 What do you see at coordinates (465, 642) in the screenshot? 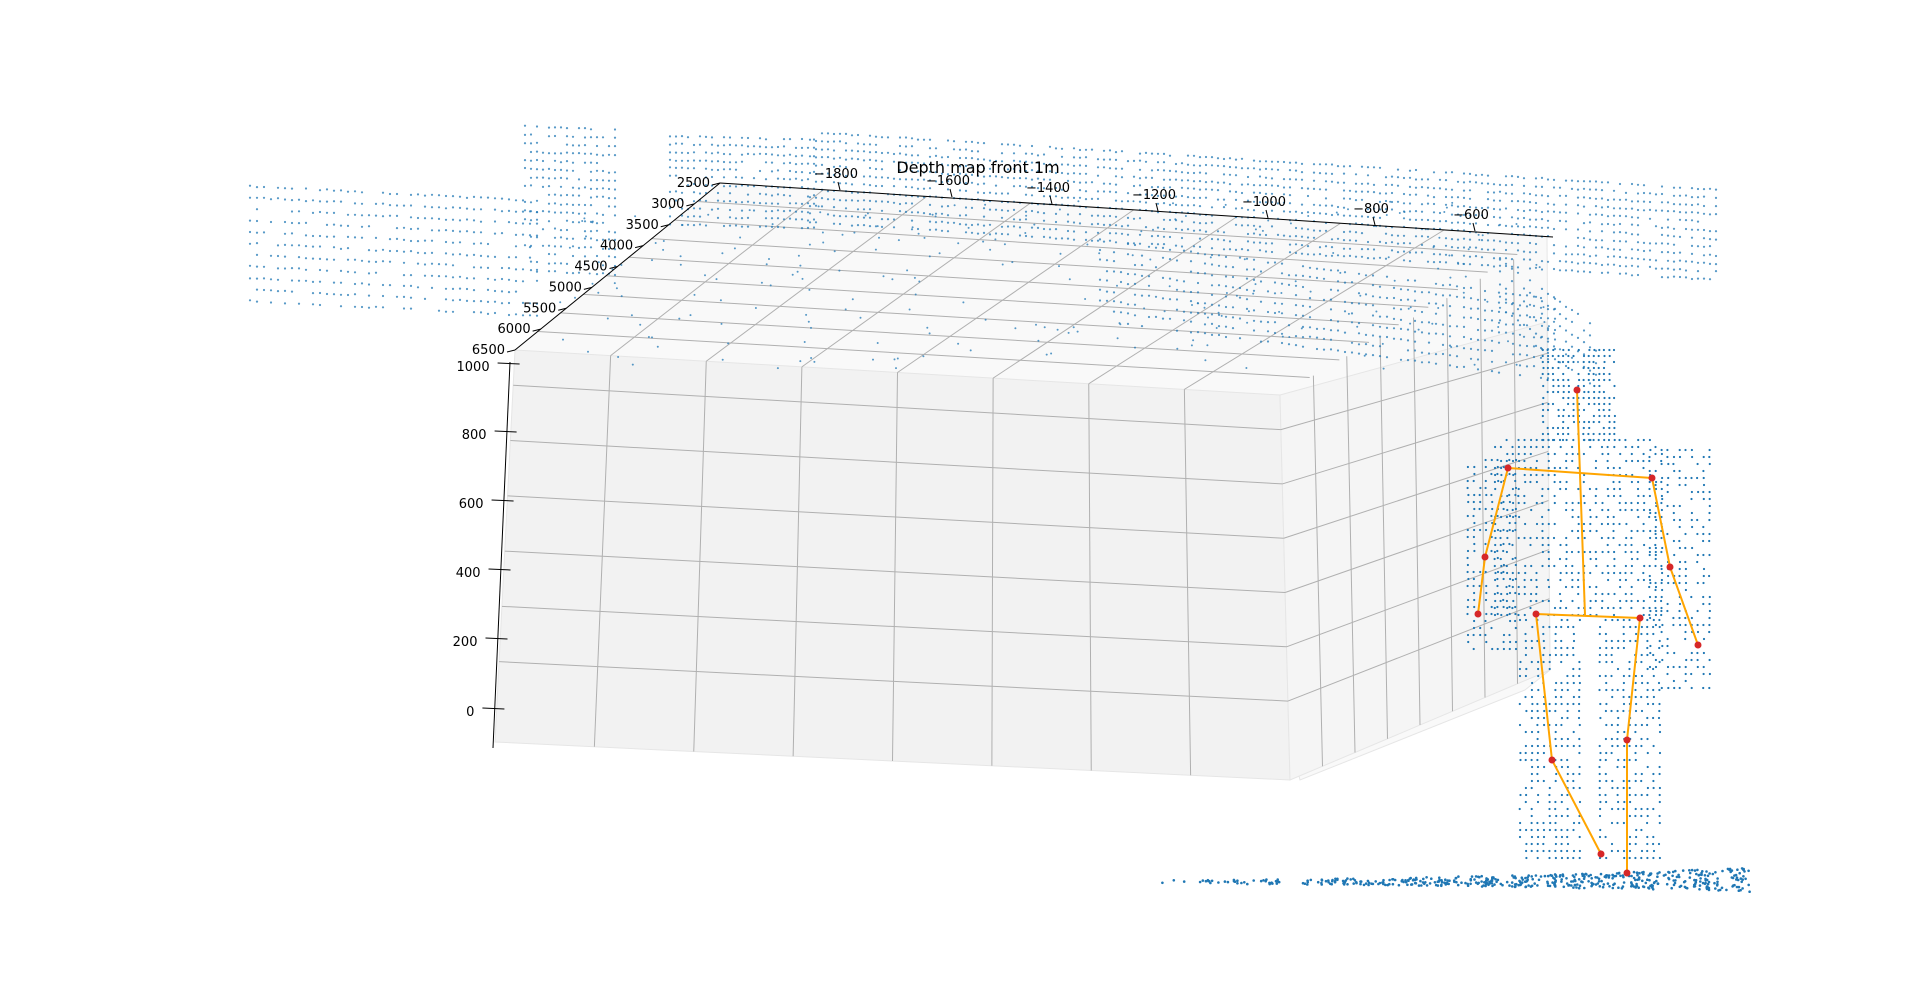
I see `vertical-tick-label: 200` at bounding box center [465, 642].